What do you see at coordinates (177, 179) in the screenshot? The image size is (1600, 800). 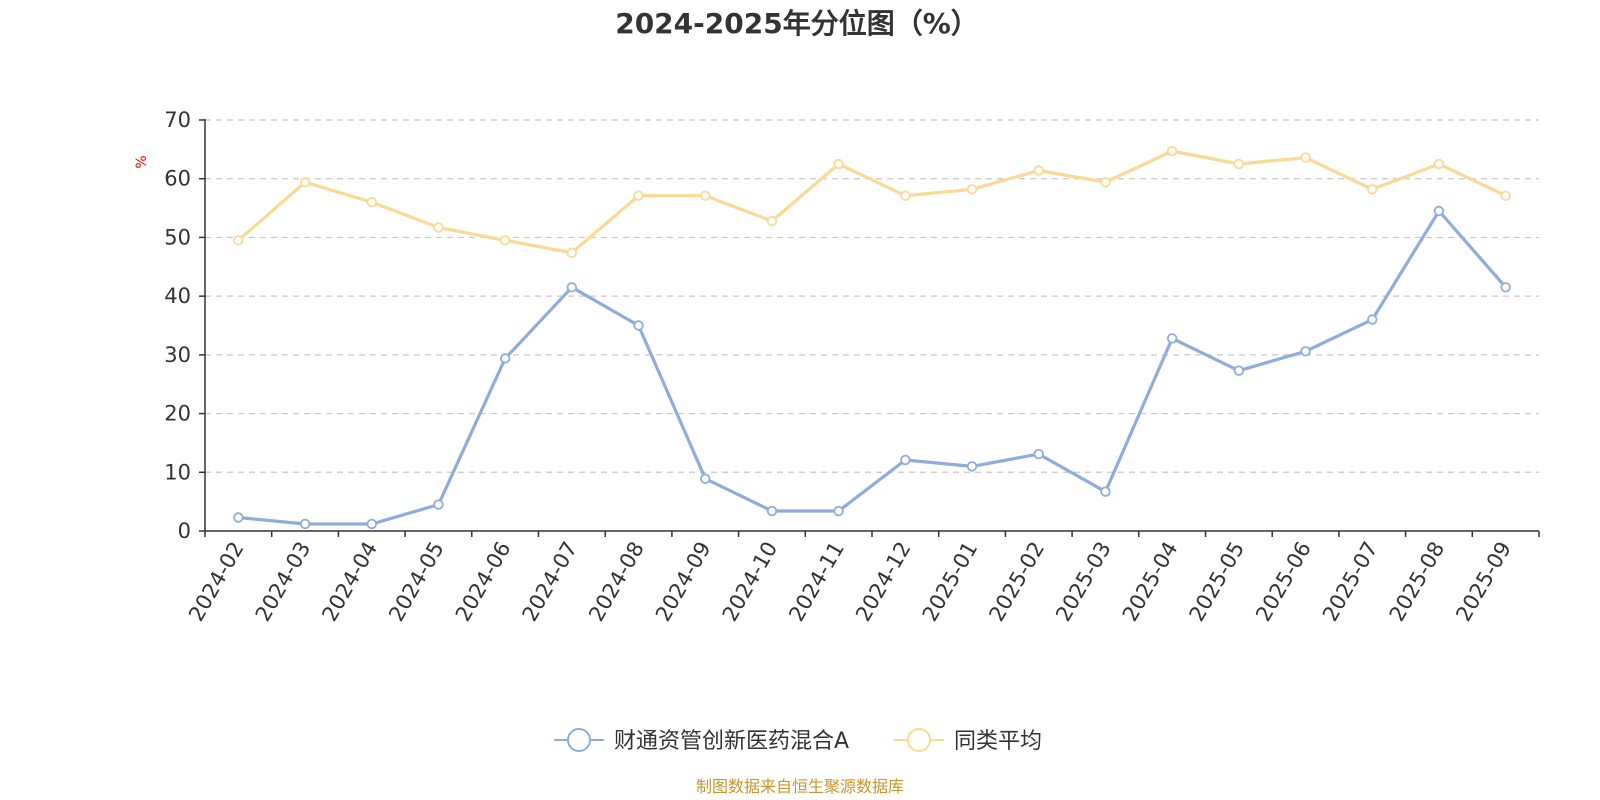 I see `y-tick-label: 60` at bounding box center [177, 179].